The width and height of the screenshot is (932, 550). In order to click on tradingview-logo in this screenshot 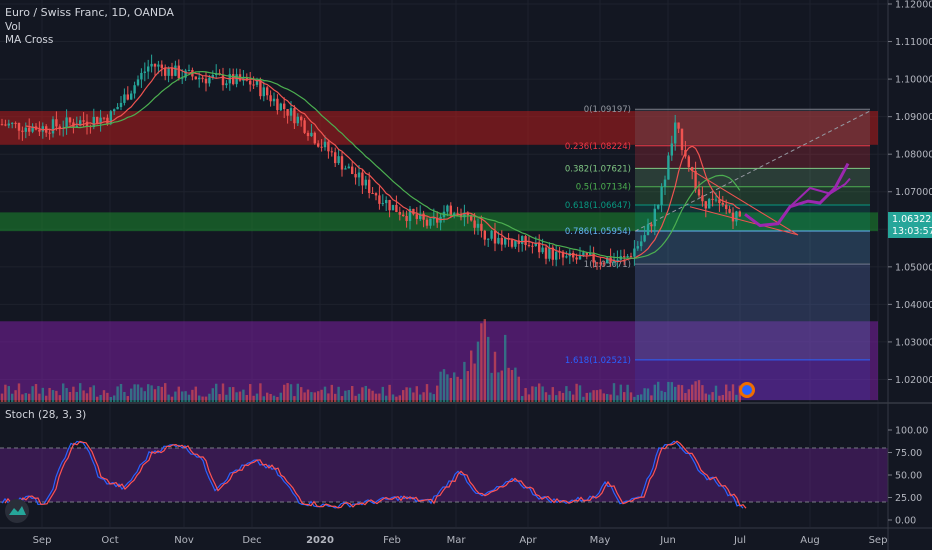, I will do `click(17, 511)`.